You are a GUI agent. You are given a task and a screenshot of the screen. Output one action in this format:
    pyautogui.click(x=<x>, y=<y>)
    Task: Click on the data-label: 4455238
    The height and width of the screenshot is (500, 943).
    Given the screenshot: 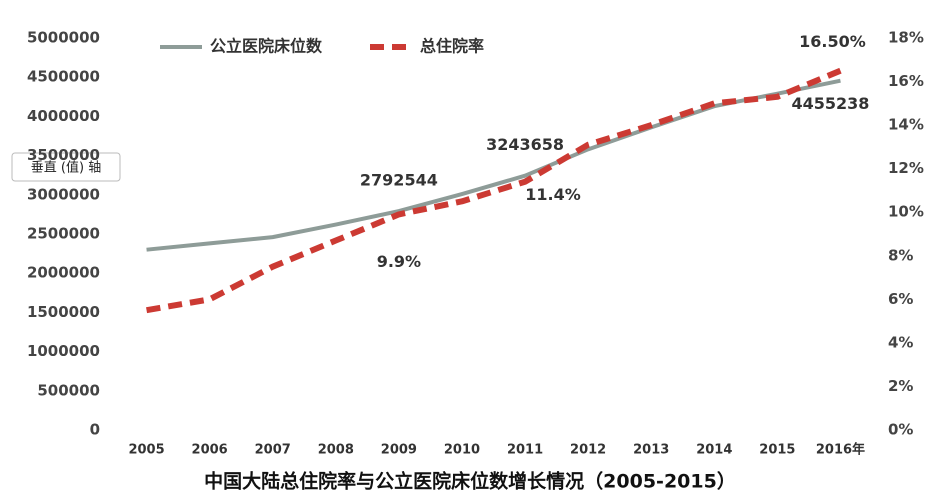 What is the action you would take?
    pyautogui.click(x=830, y=103)
    